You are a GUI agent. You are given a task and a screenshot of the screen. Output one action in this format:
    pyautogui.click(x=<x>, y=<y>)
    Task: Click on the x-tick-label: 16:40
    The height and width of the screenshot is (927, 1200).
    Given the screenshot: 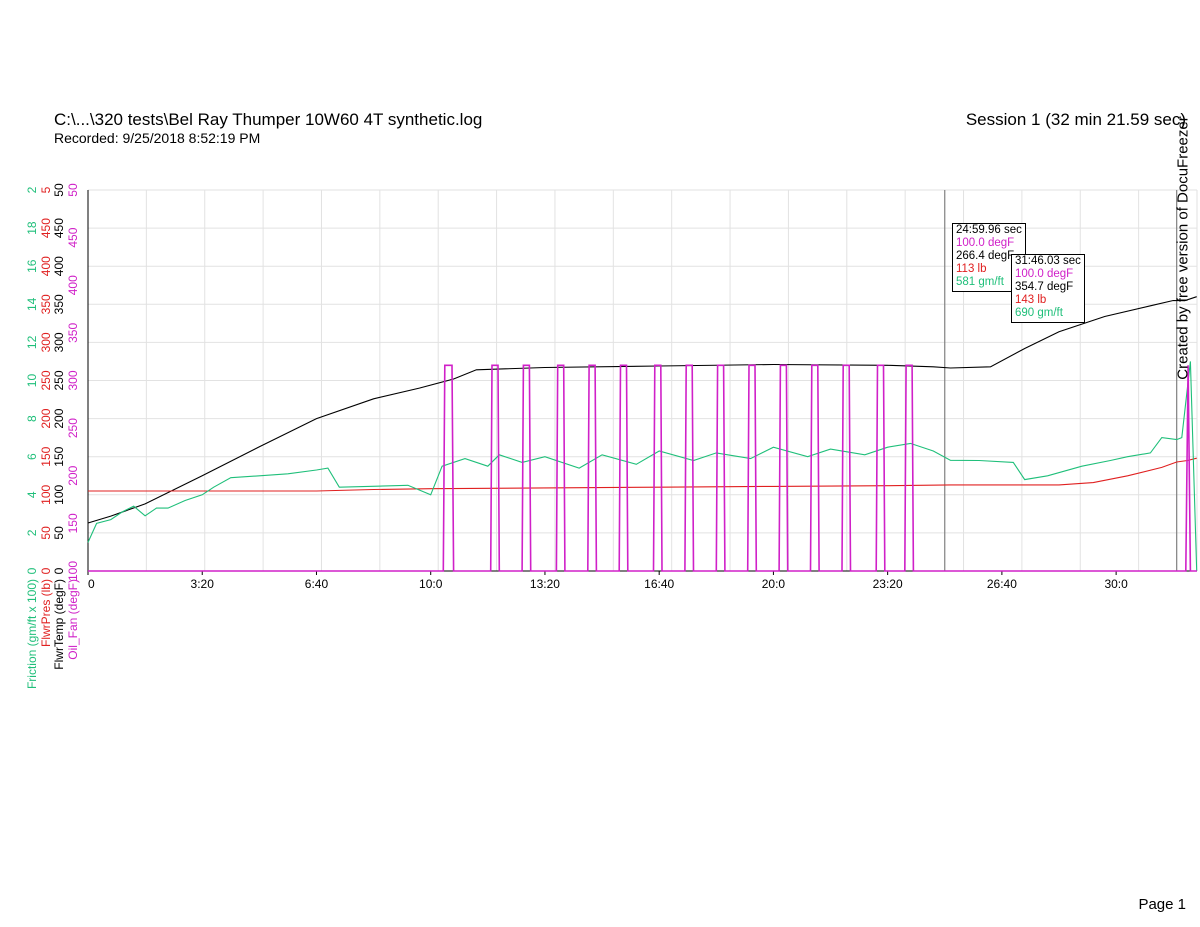 What is the action you would take?
    pyautogui.click(x=659, y=584)
    